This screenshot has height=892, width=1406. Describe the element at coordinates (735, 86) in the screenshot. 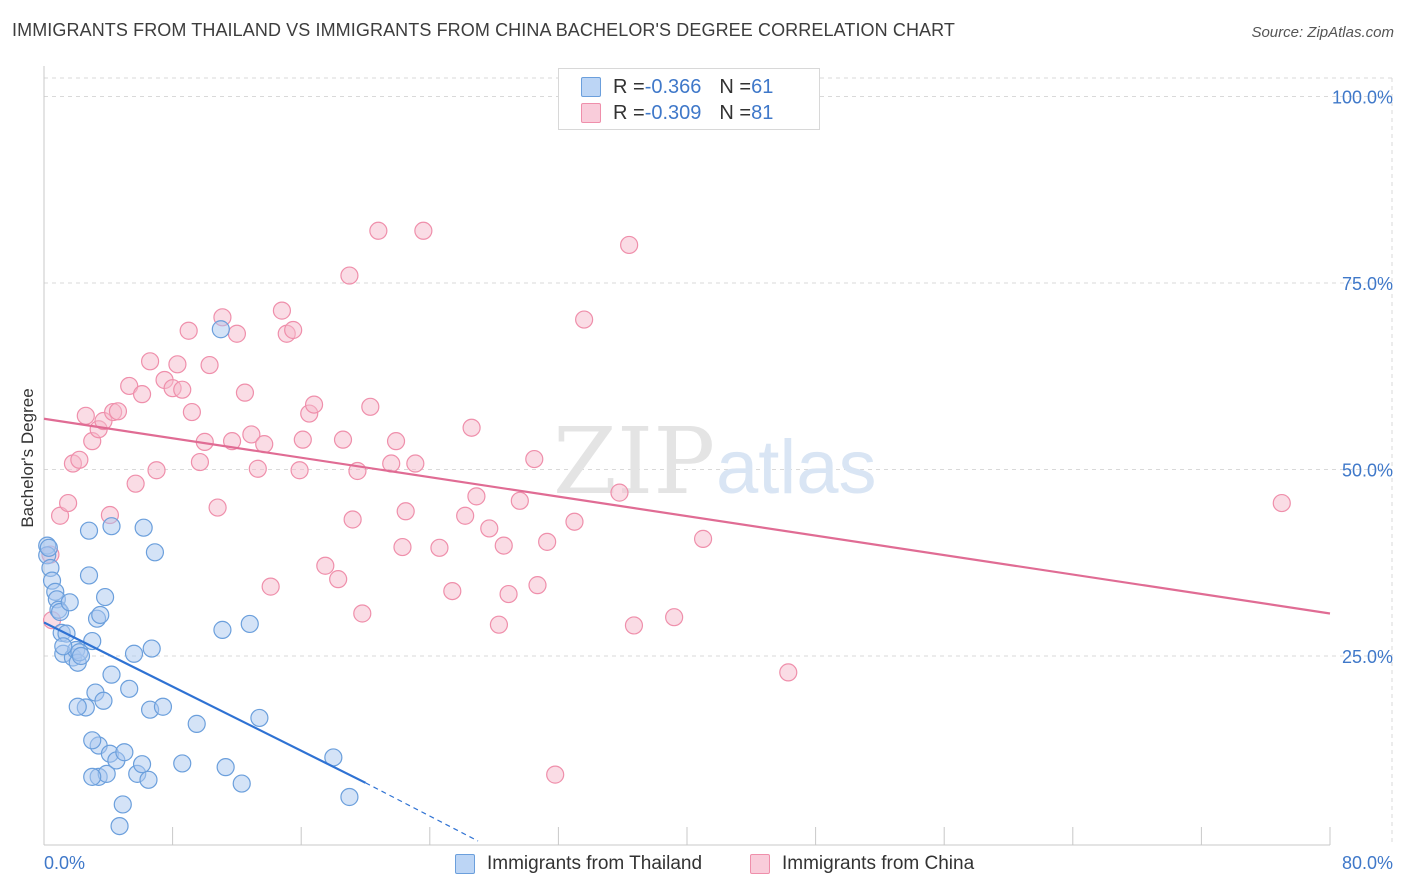

I see `legend-n-label: N =` at that location.